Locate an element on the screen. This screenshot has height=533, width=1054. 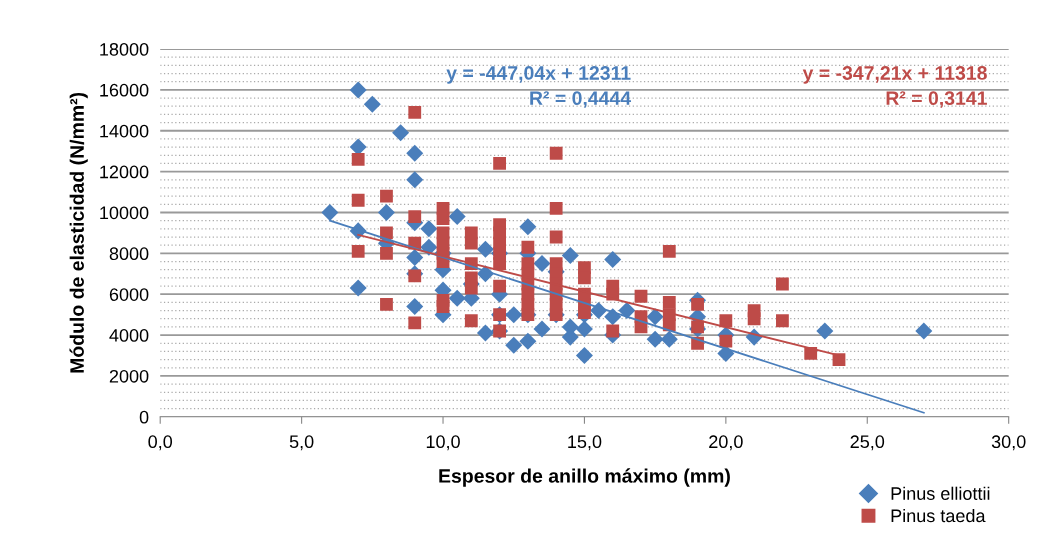
y-tick-label: 2000 is located at coordinates (129, 376).